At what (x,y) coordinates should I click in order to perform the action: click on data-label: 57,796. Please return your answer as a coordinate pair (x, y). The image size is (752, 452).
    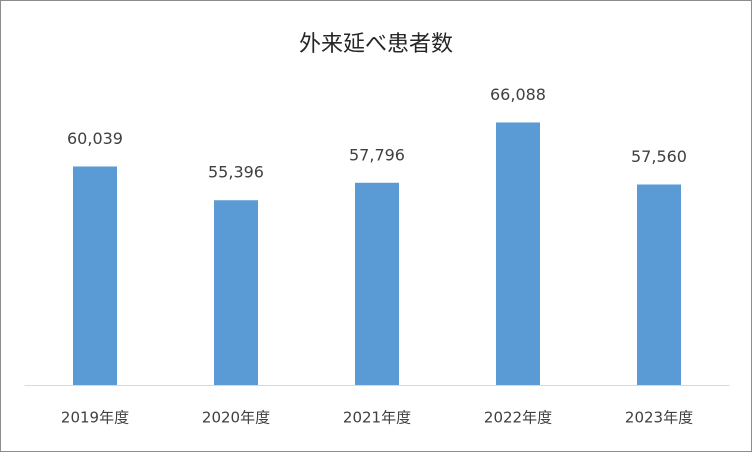
    Looking at the image, I should click on (377, 154).